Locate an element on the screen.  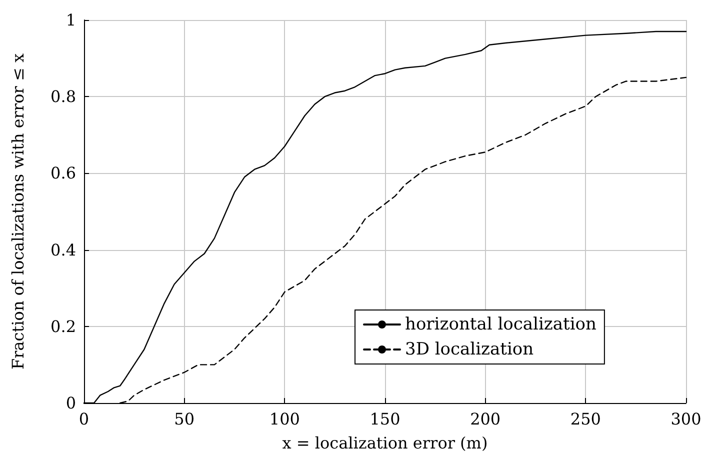
legend-label: 3D localization is located at coordinates (469, 350).